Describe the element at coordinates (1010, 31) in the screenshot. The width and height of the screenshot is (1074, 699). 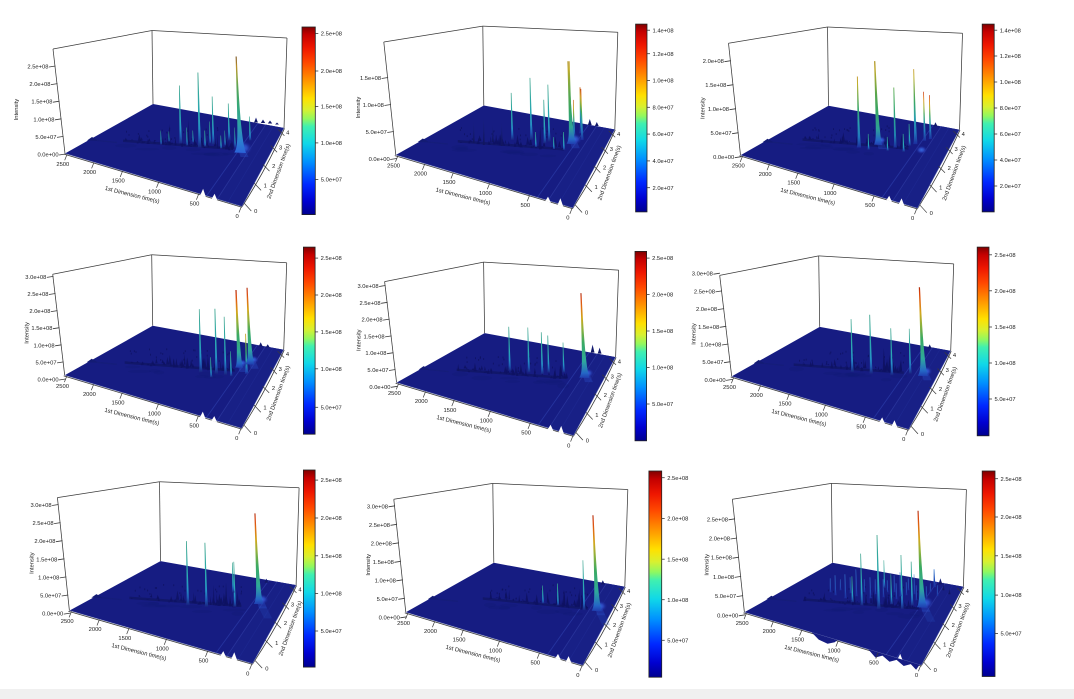
I see `svg-text: 1.4e+08` at that location.